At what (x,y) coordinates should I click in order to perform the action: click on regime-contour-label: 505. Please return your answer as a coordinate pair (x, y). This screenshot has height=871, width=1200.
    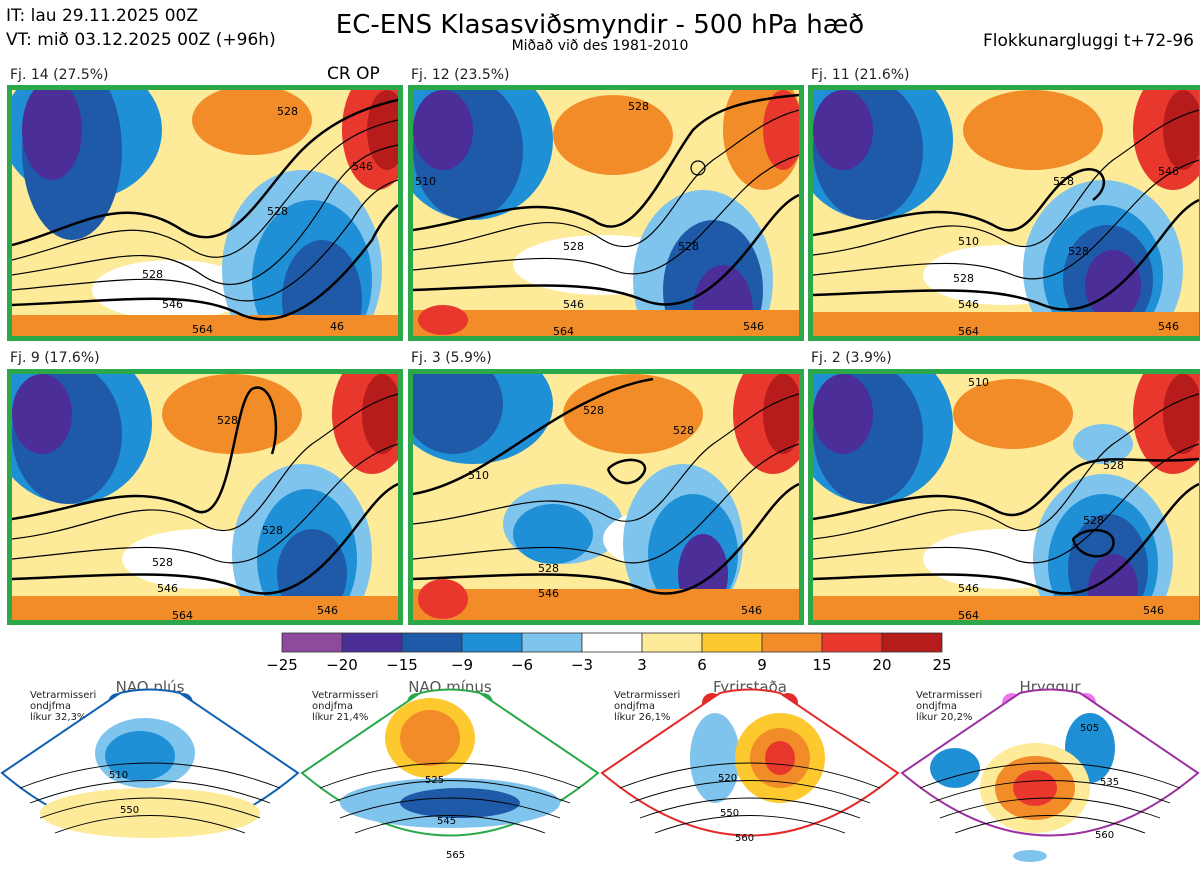
    Looking at the image, I should click on (1089, 728).